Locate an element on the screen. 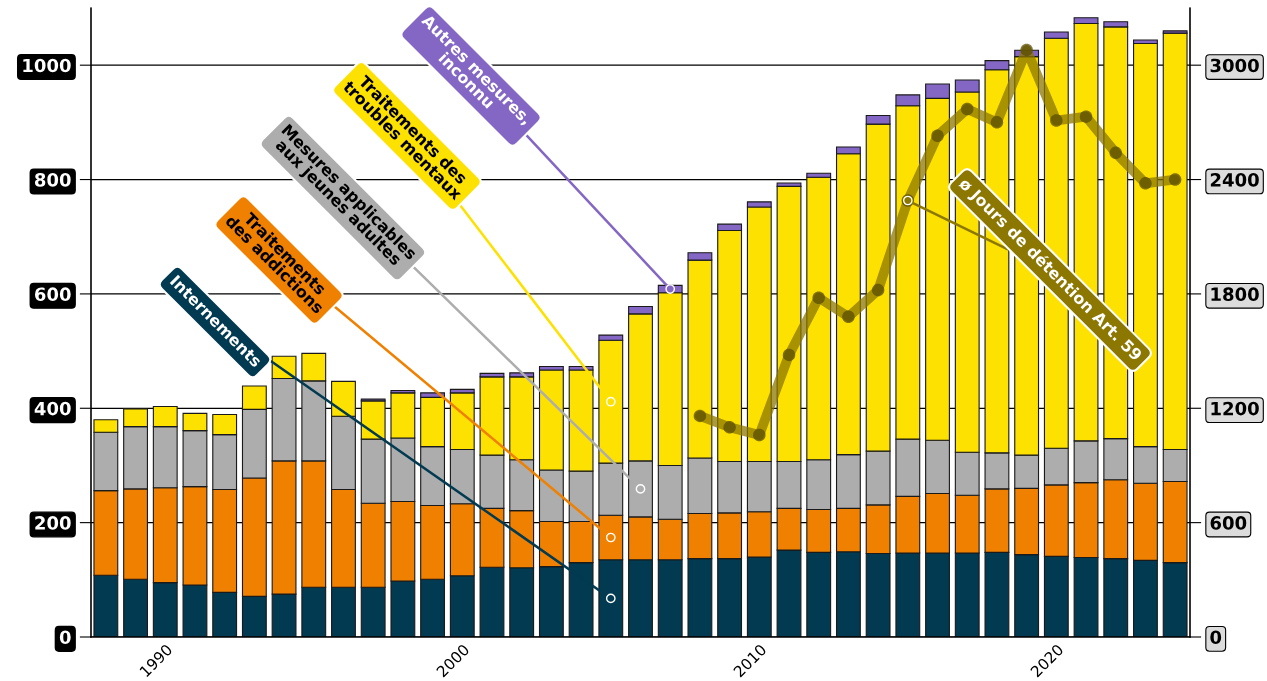  y-tick-label: 1000 is located at coordinates (47, 65).